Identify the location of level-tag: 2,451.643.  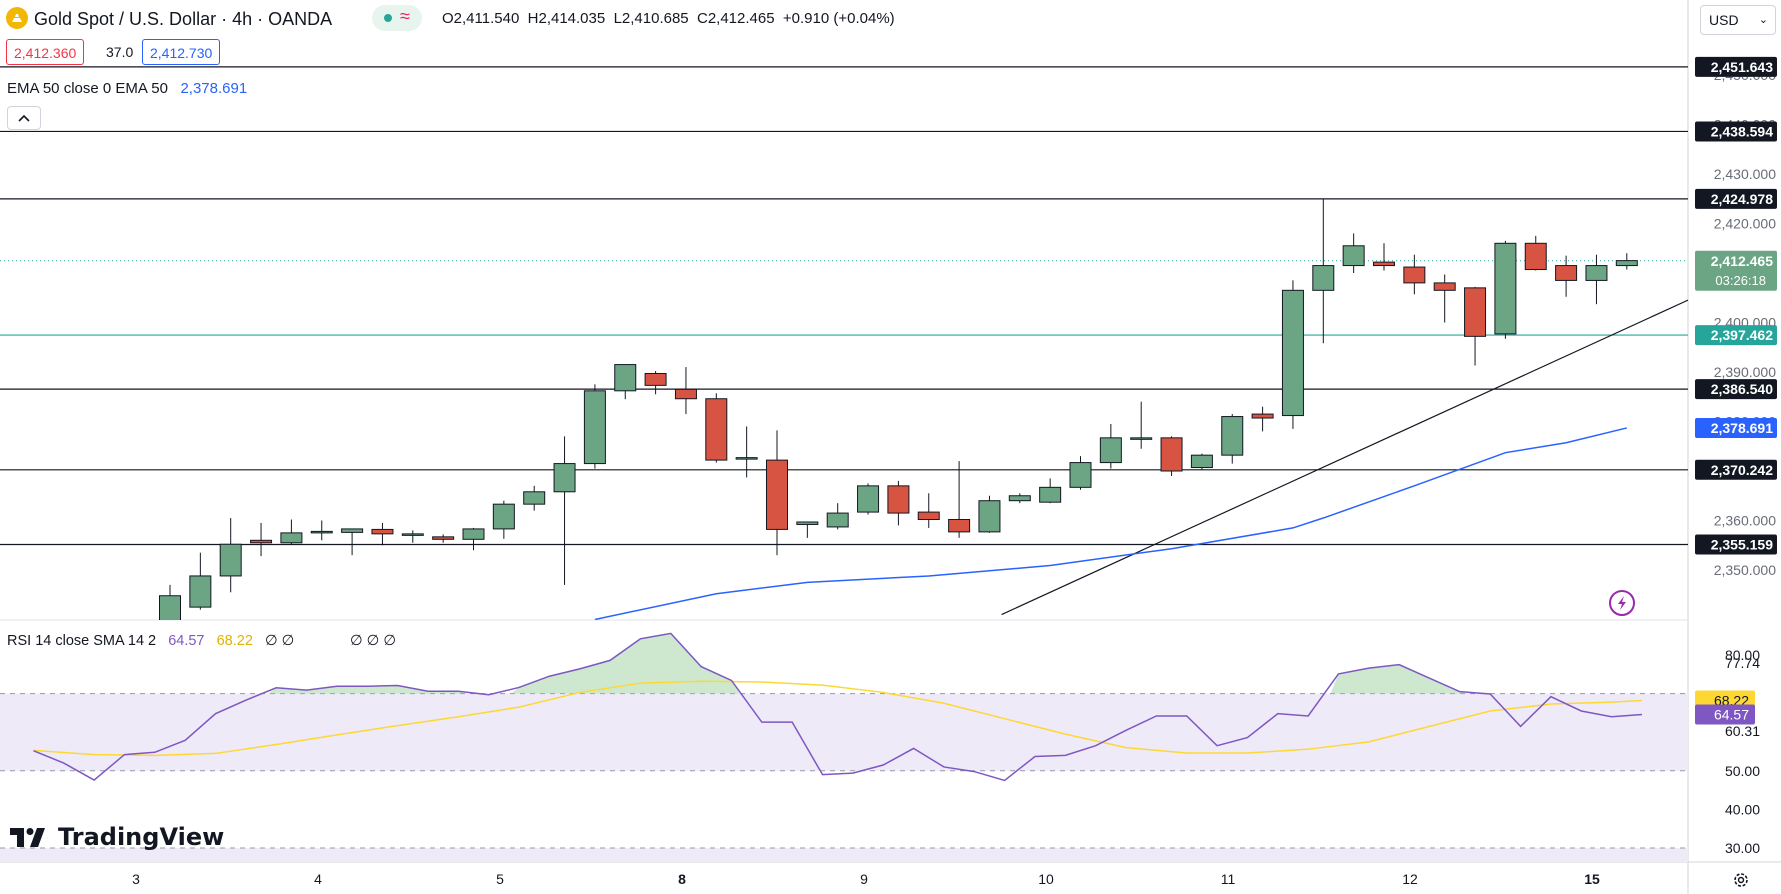
(1742, 67).